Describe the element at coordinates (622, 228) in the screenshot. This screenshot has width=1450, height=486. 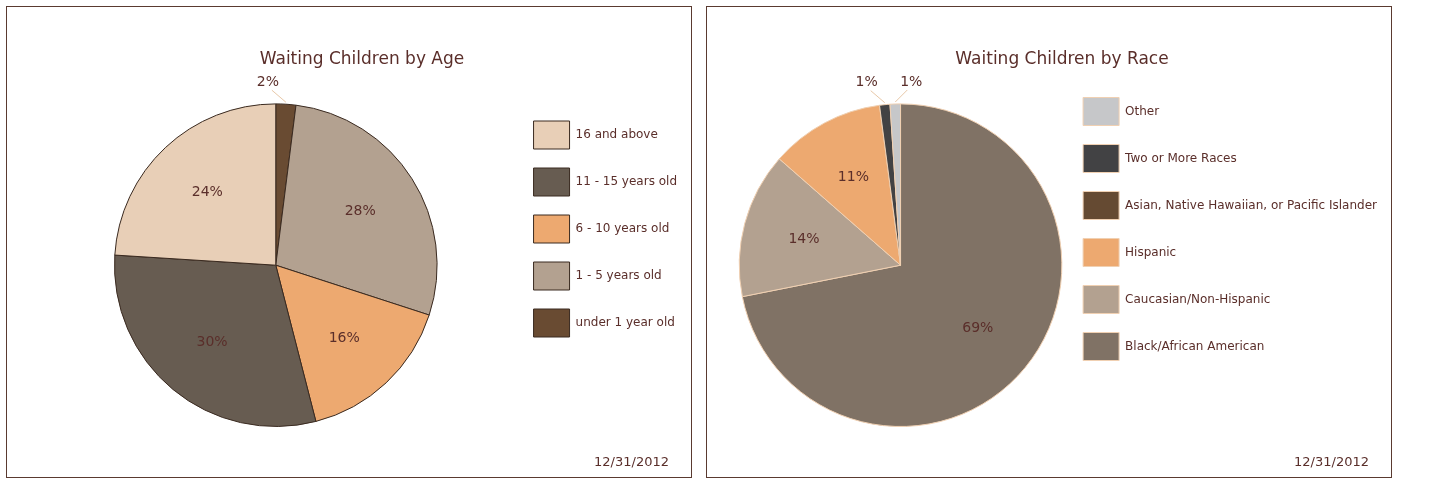
I see `legend-label: 6 - 10 years old` at that location.